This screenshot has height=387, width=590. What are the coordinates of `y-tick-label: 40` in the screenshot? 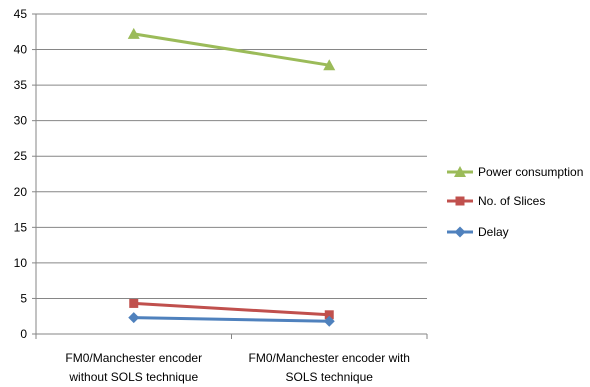 It's located at (21, 50).